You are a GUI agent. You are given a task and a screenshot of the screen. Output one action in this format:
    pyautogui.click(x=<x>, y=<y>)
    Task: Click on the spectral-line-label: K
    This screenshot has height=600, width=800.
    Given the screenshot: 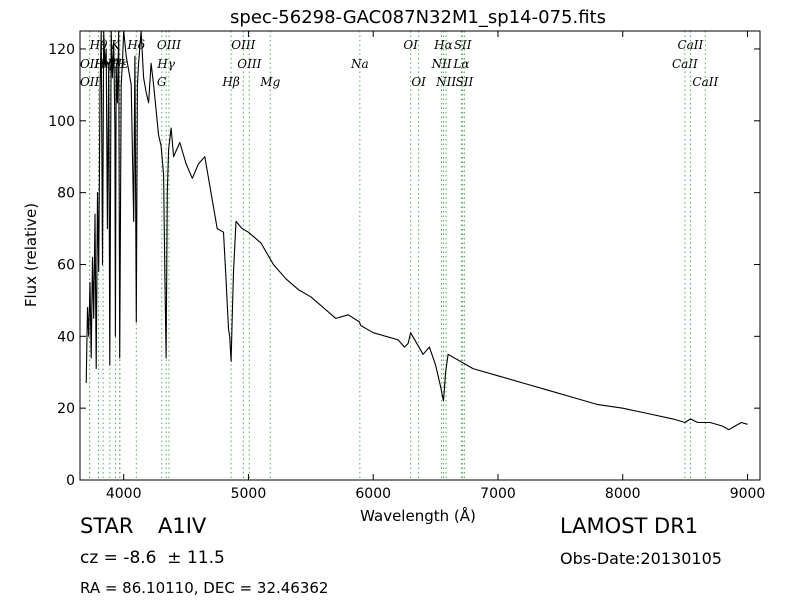 What is the action you would take?
    pyautogui.click(x=115, y=45)
    